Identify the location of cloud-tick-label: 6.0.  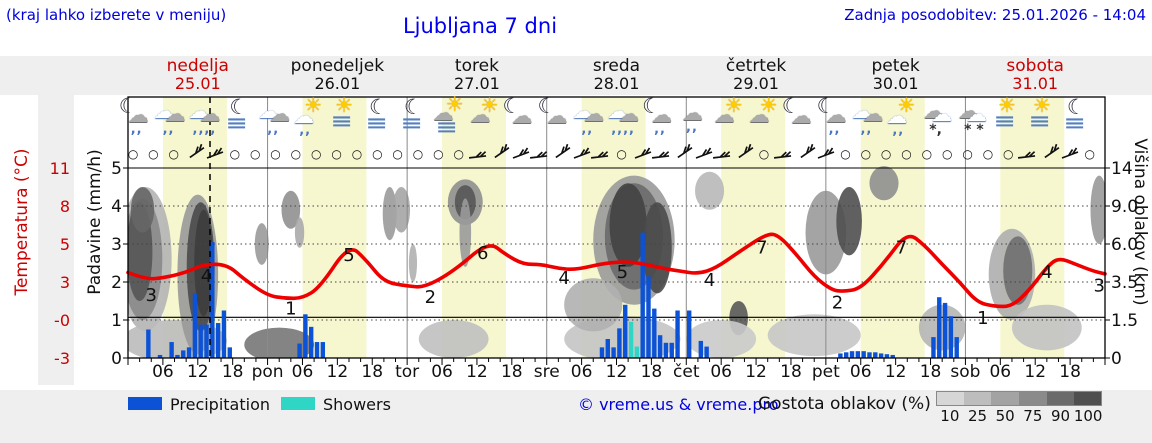
(1125, 245).